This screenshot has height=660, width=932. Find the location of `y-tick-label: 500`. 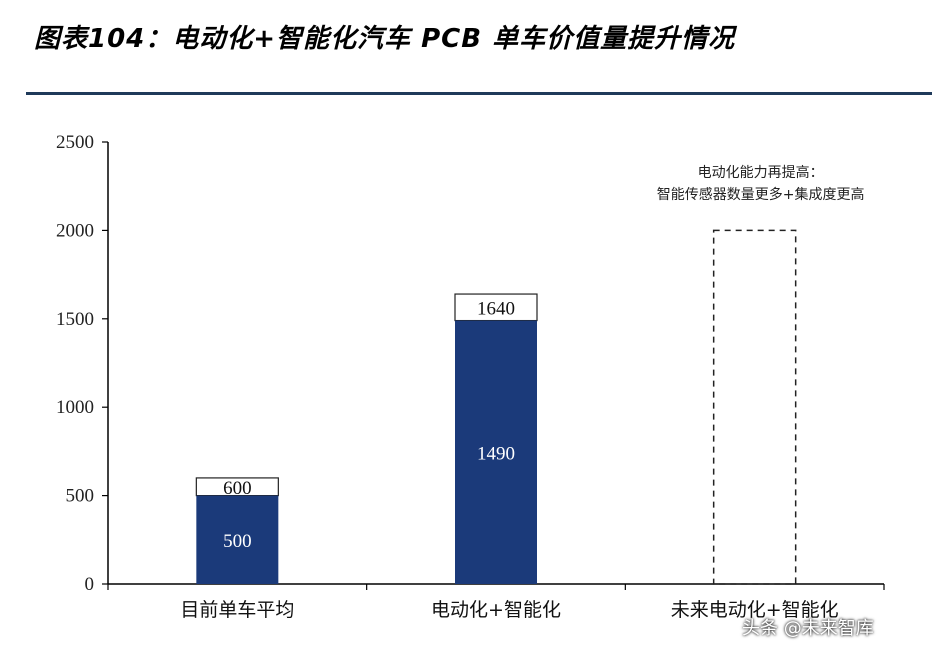

y-tick-label: 500 is located at coordinates (80, 496).